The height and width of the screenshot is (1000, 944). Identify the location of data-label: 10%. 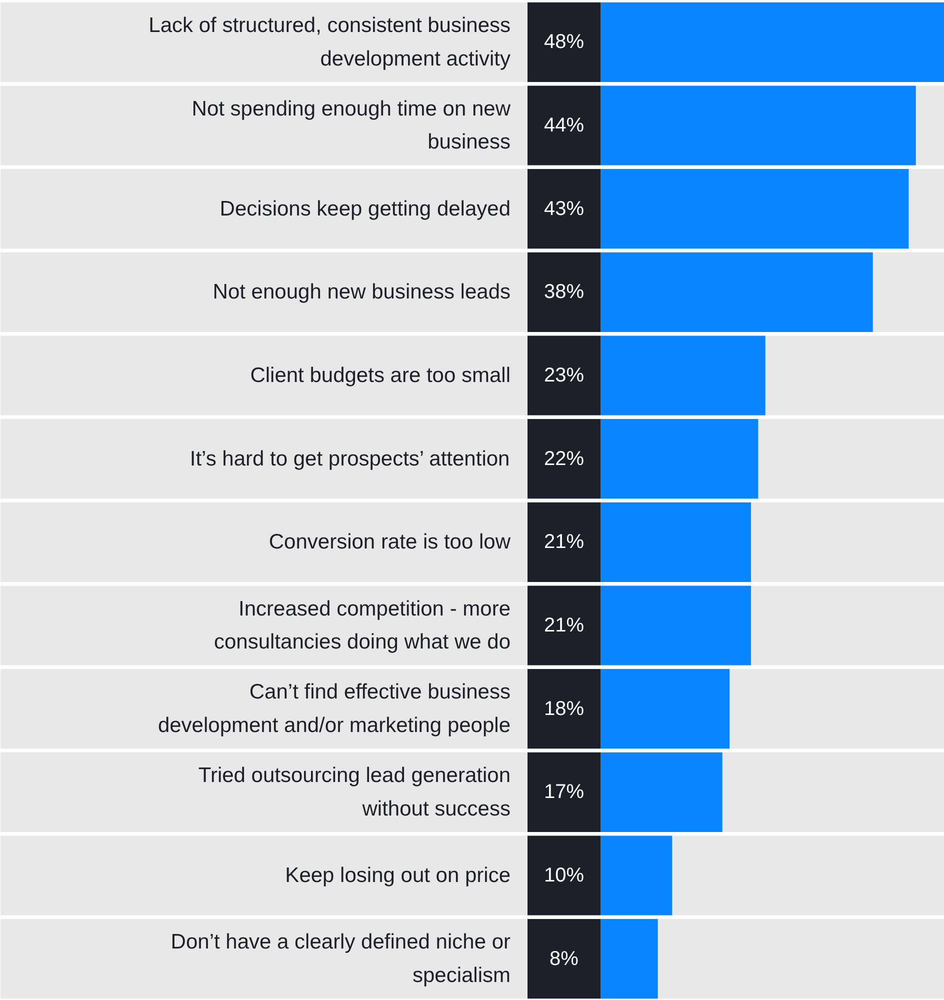
(564, 875).